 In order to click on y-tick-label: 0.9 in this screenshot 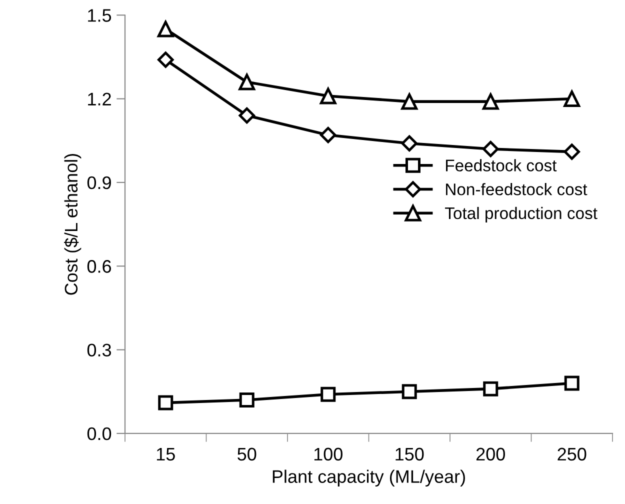, I will do `click(99, 183)`.